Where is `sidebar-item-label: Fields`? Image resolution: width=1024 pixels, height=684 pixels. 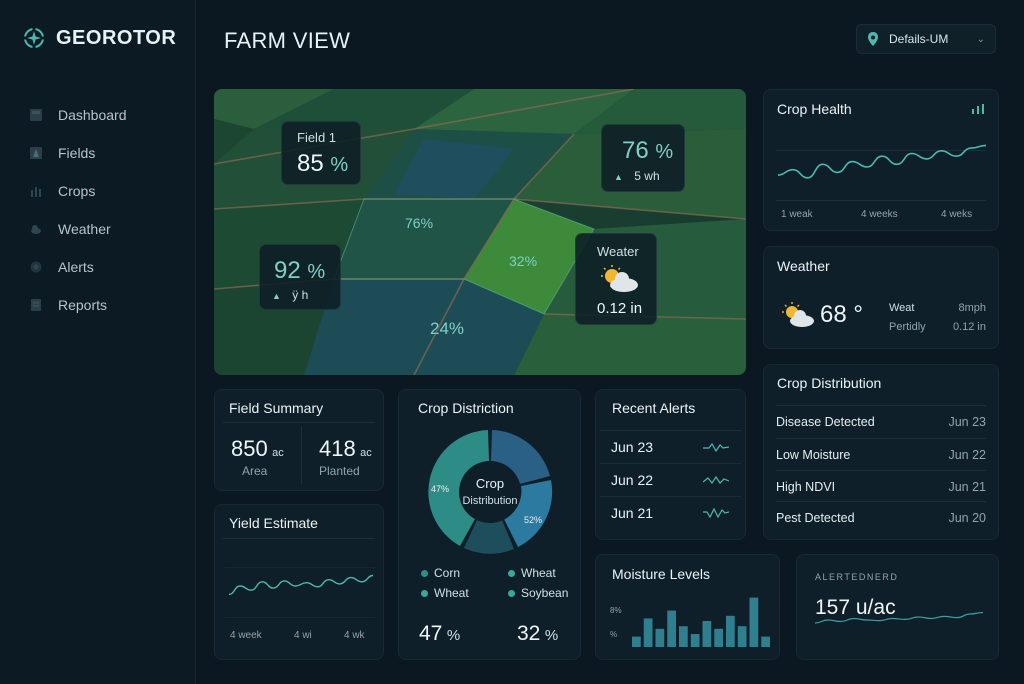
sidebar-item-label: Fields is located at coordinates (77, 153).